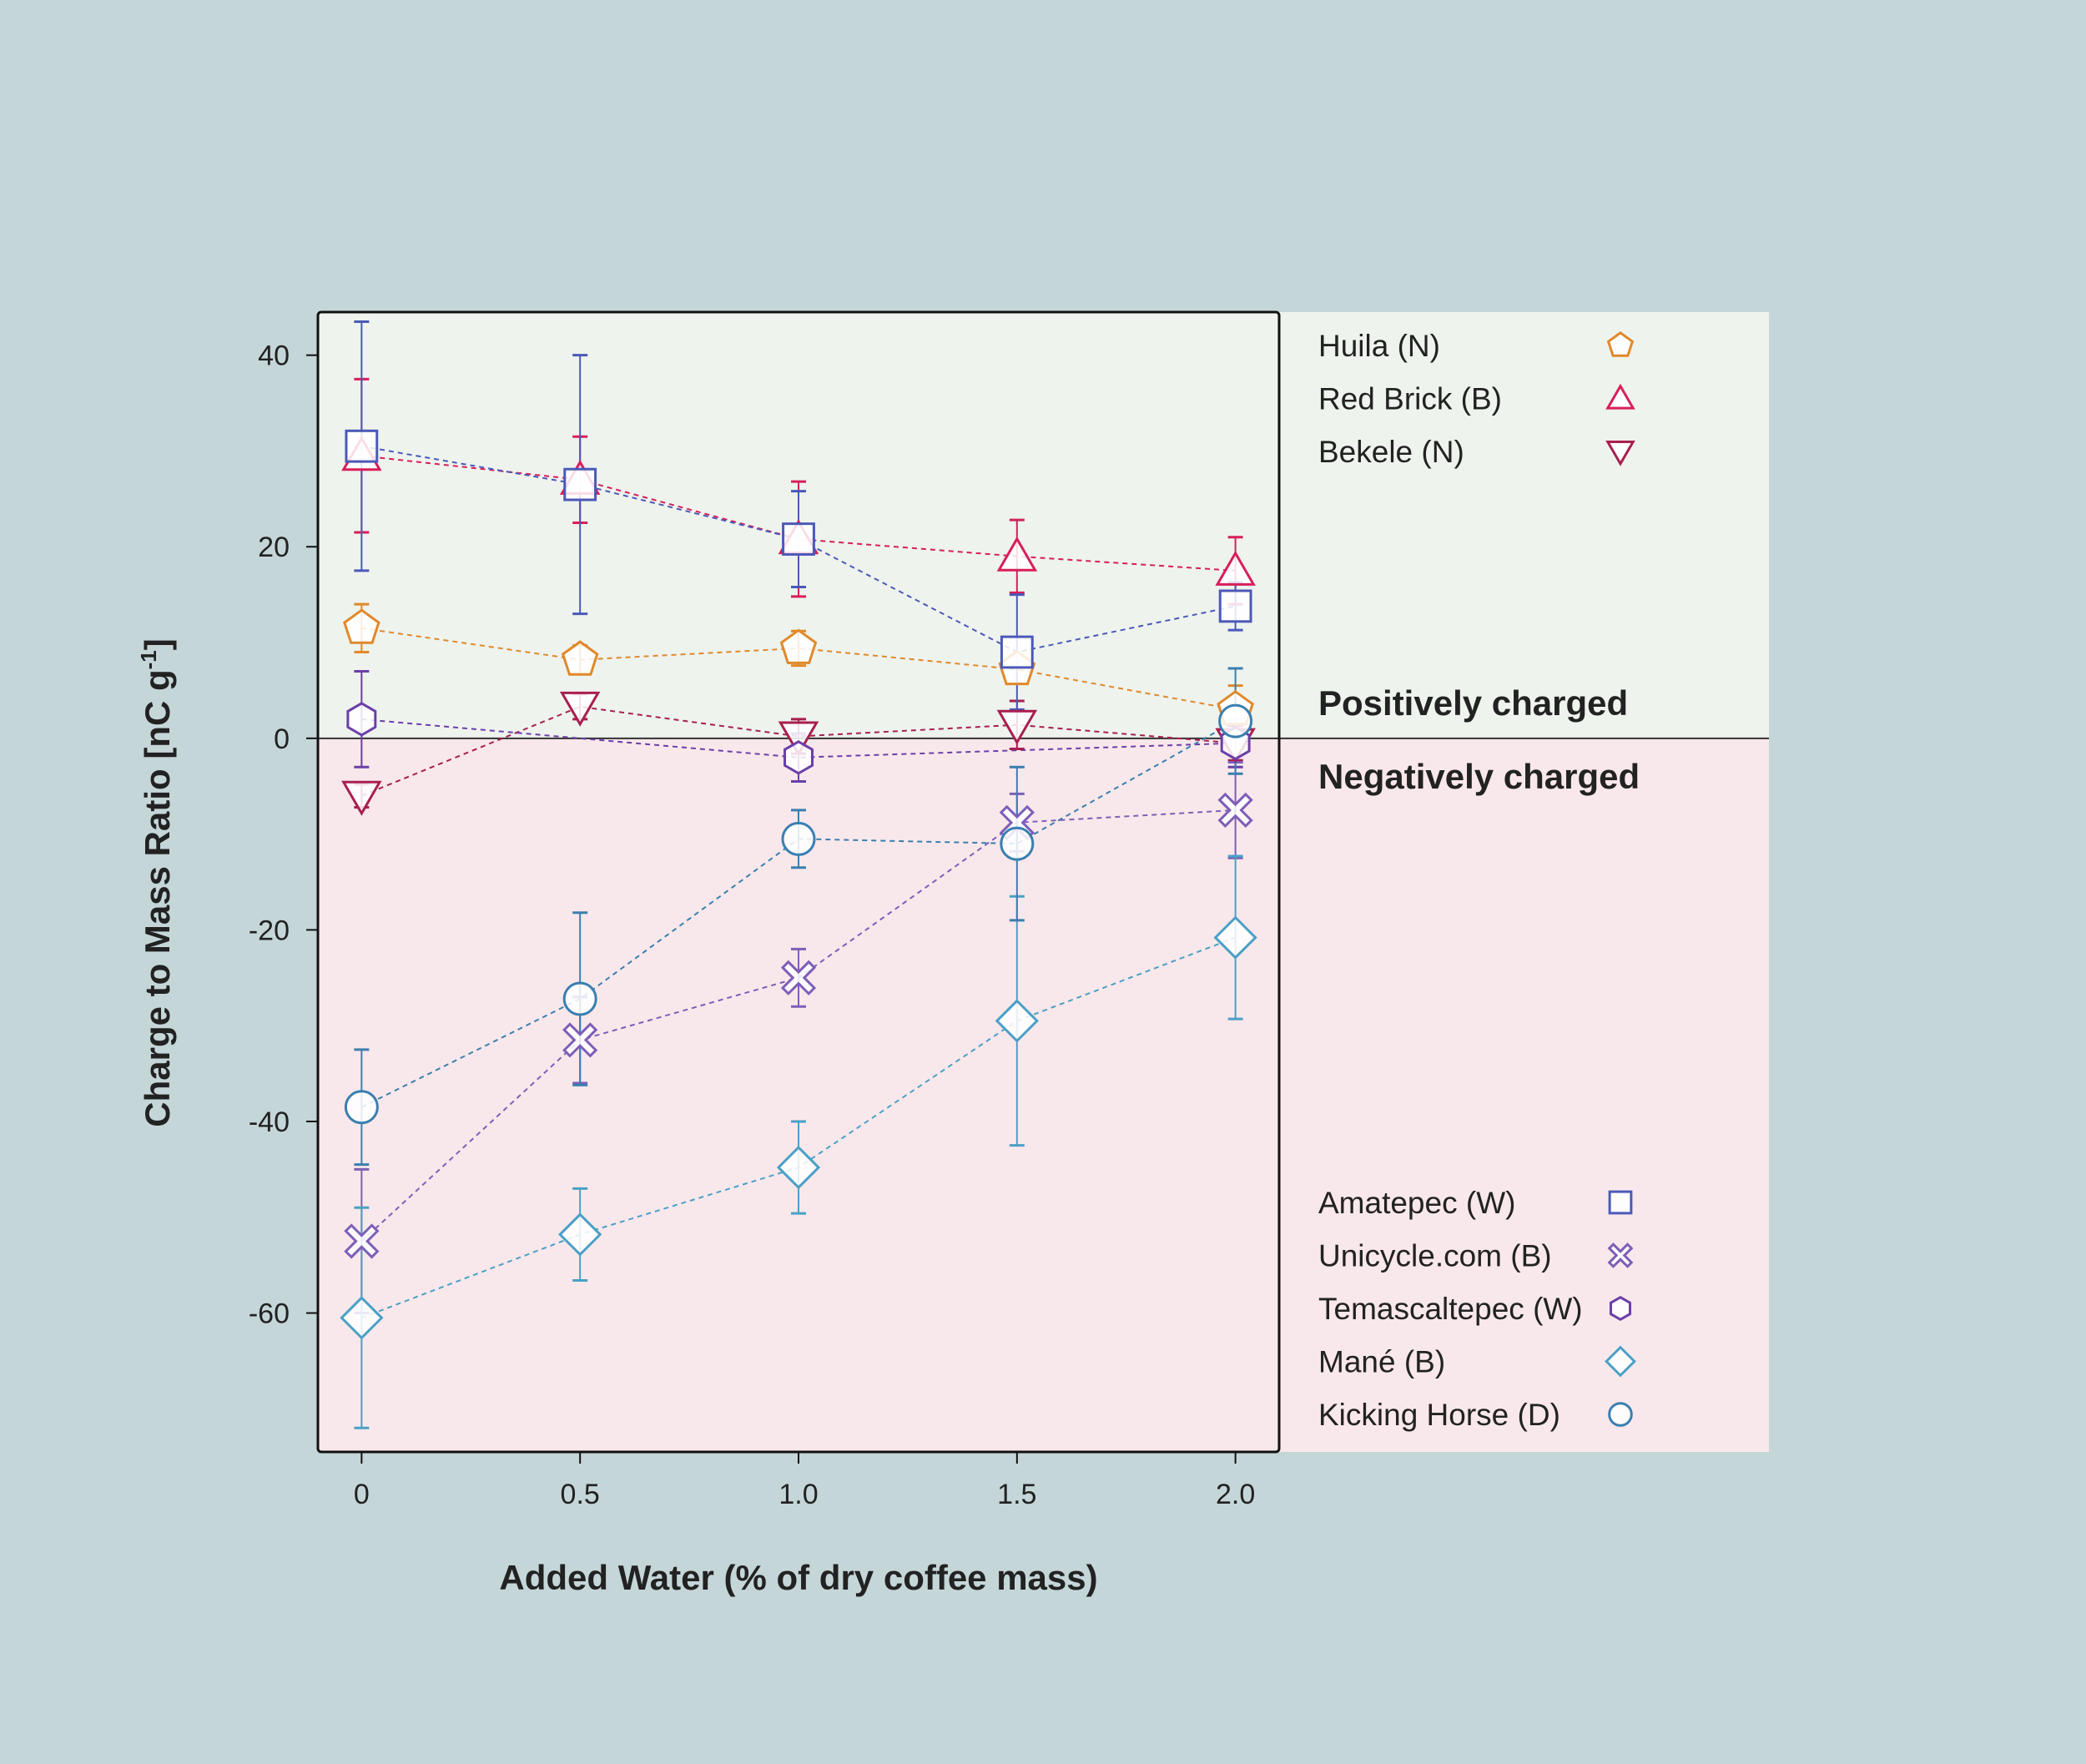 Image resolution: width=2086 pixels, height=1764 pixels. Describe the element at coordinates (1620, 453) in the screenshot. I see `legend-marker-bekele-n` at that location.